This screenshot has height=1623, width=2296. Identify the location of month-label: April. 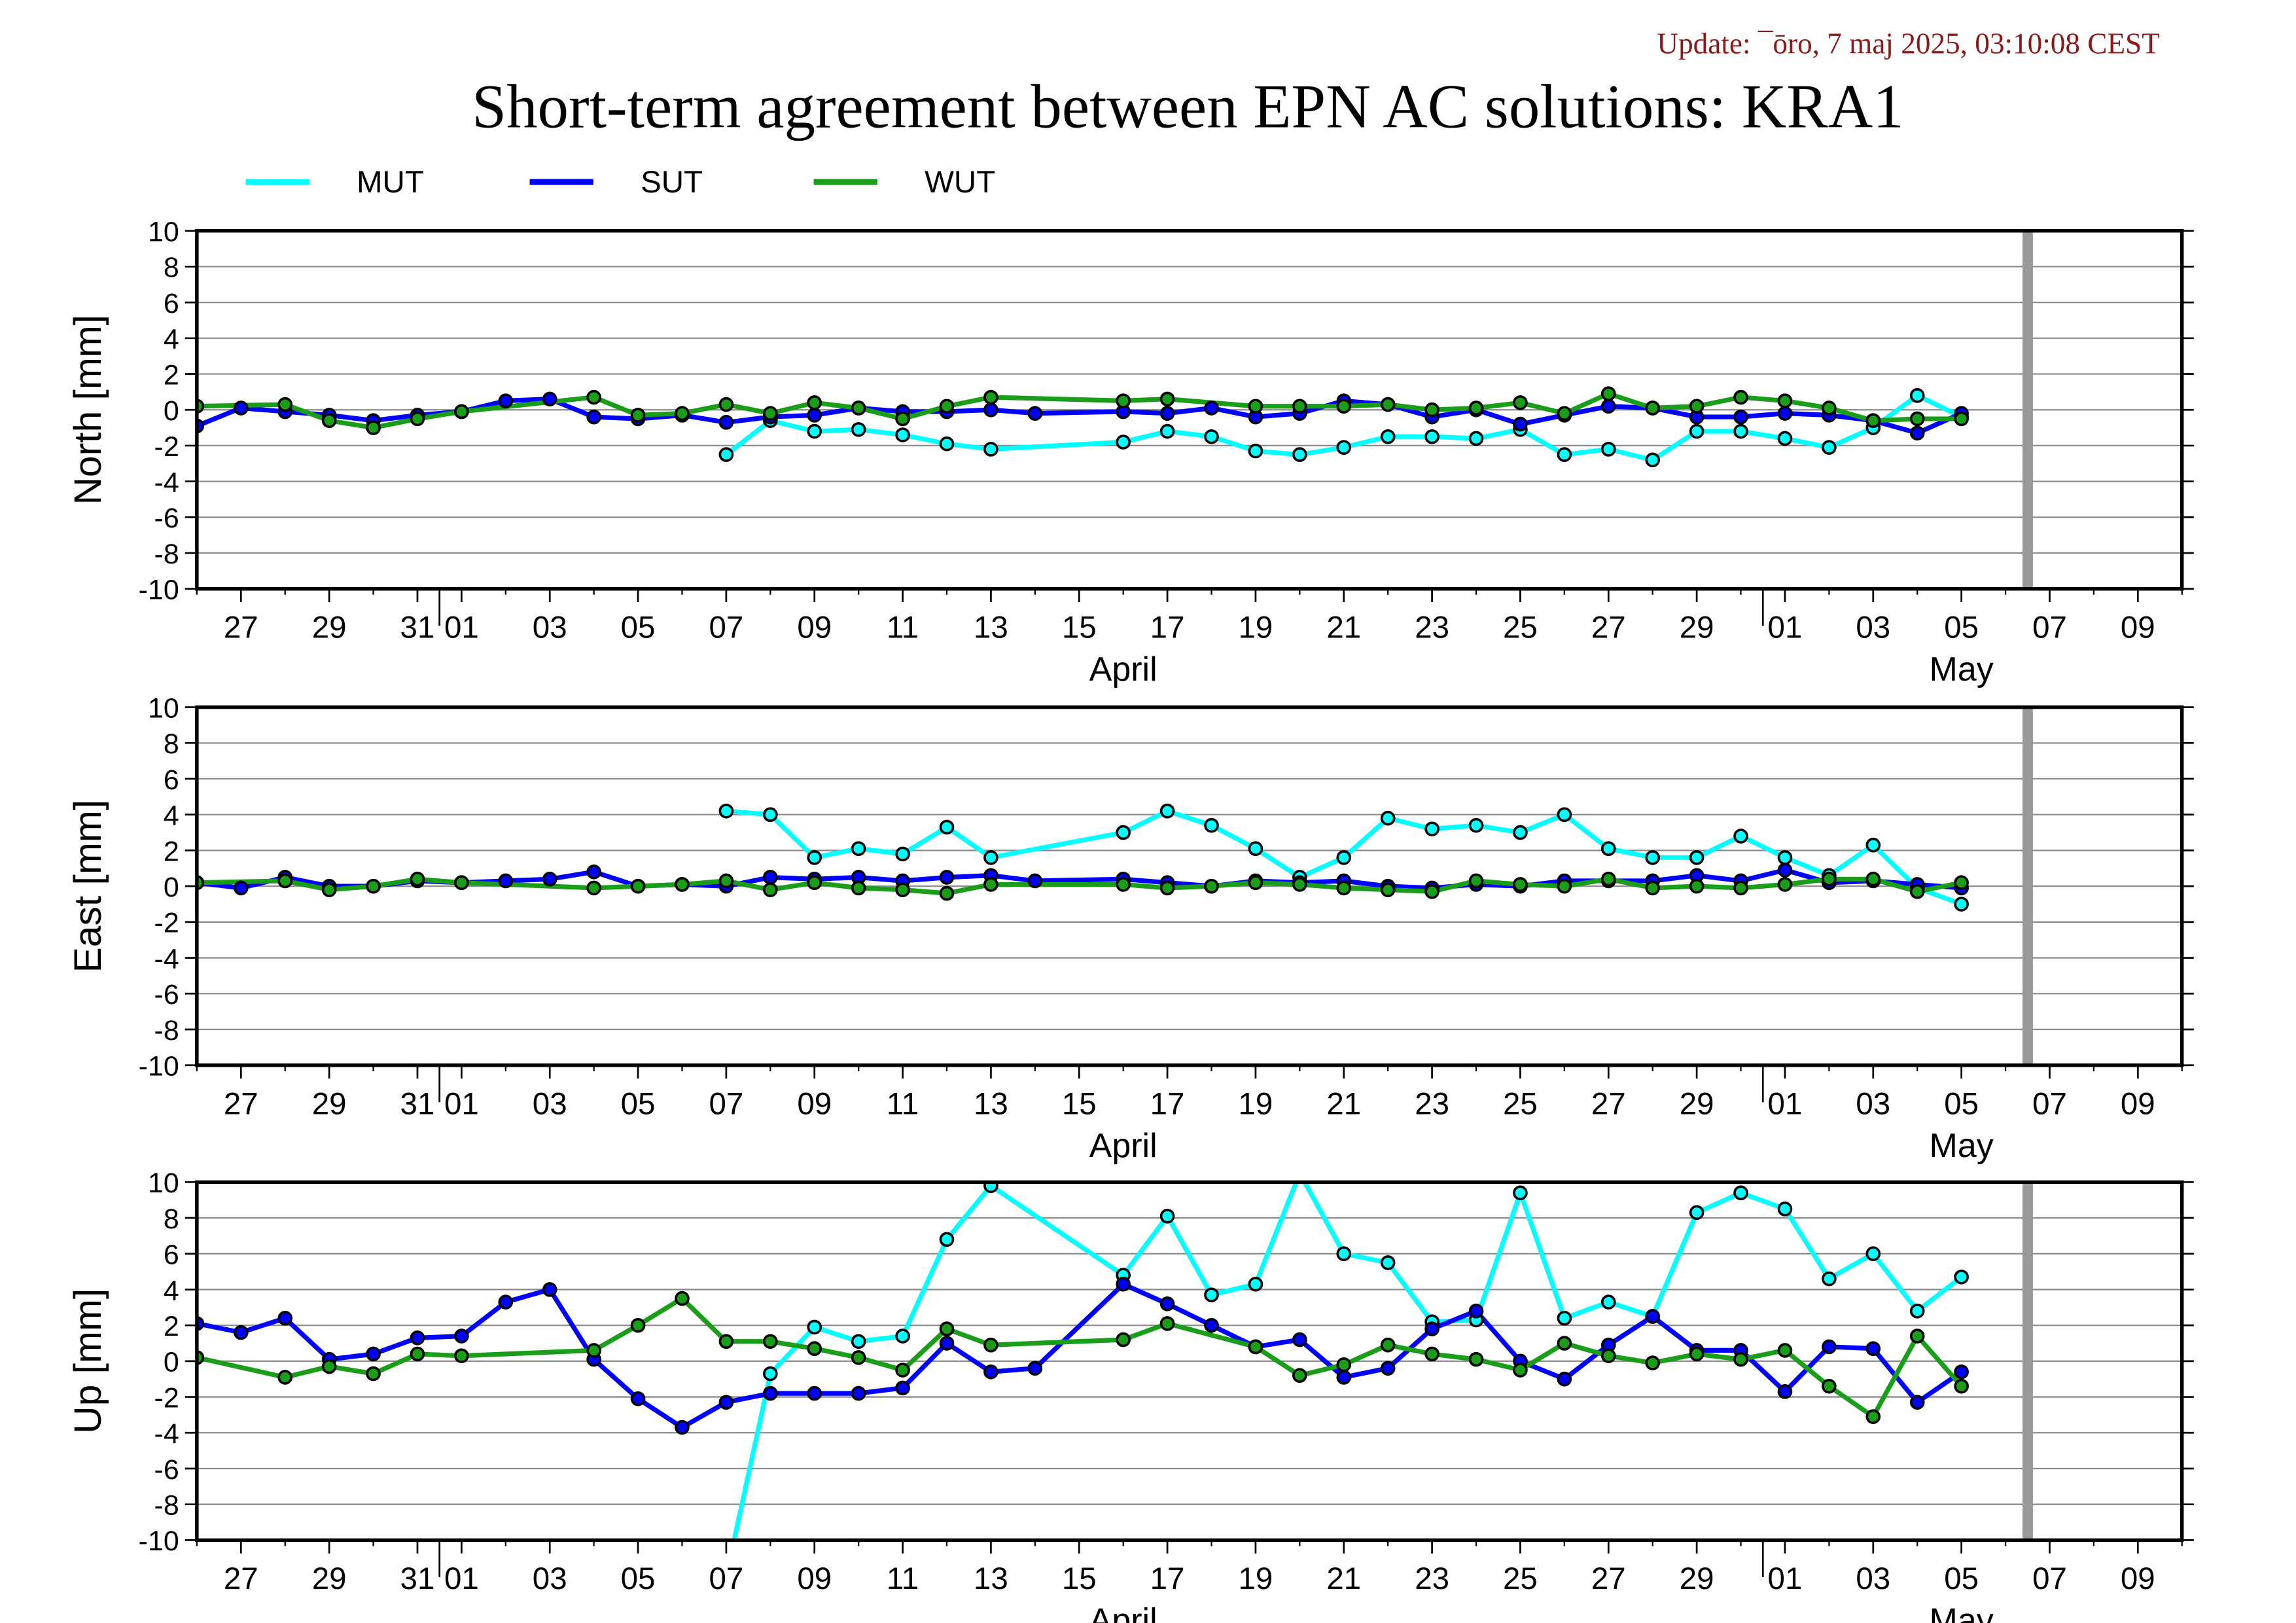
(1123, 1612).